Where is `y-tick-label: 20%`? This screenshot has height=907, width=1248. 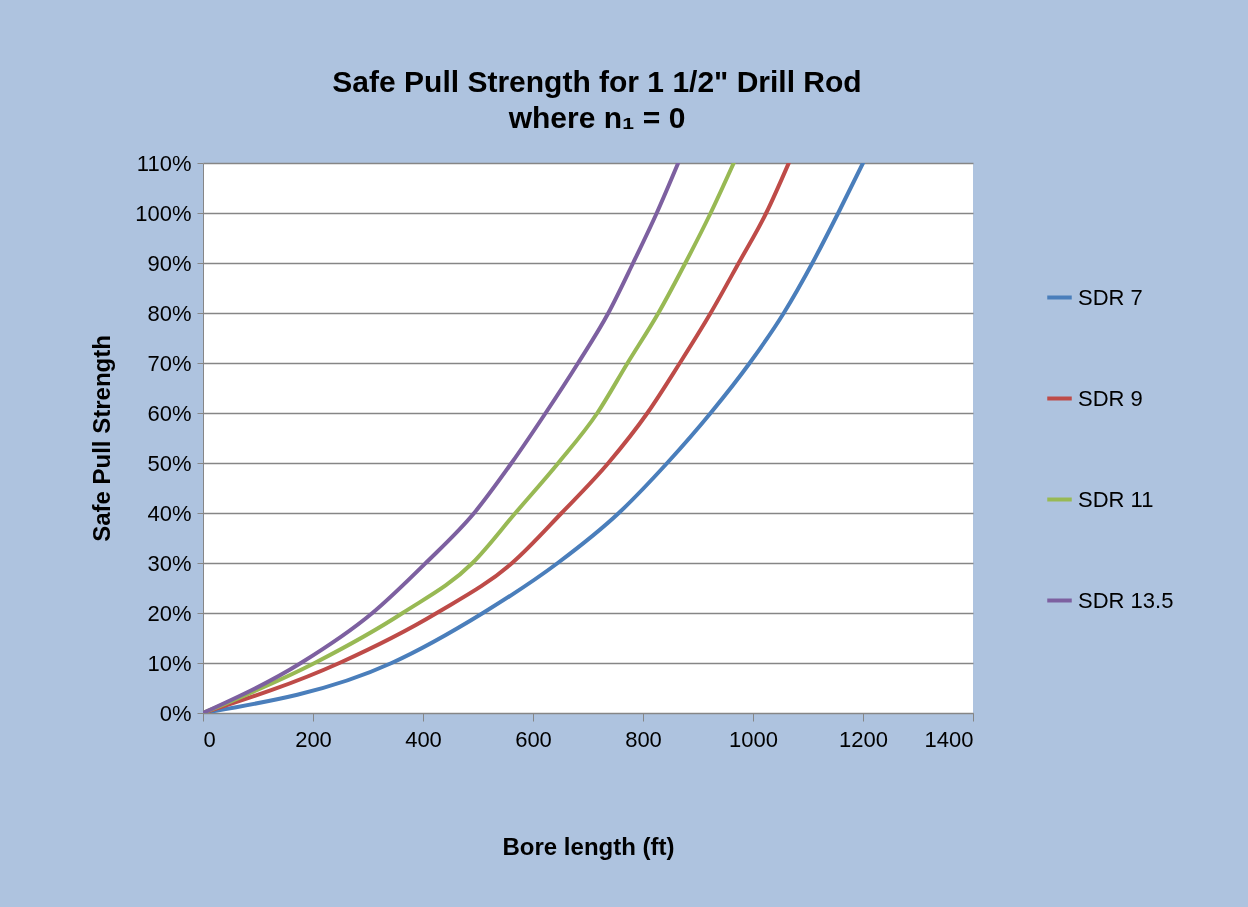 y-tick-label: 20% is located at coordinates (169, 613).